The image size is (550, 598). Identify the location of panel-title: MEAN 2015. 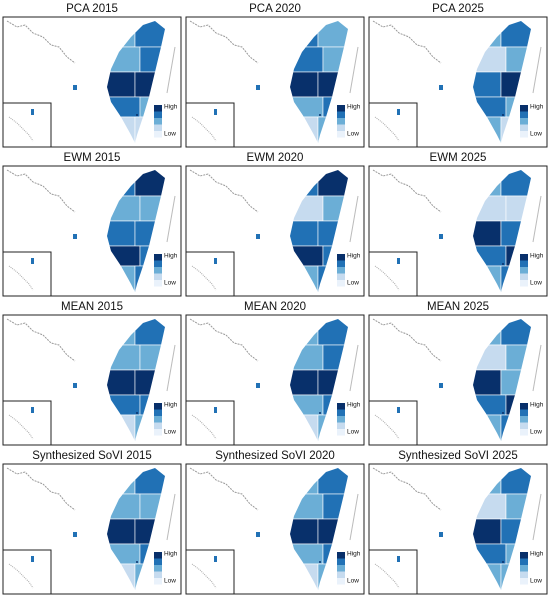
(92, 307).